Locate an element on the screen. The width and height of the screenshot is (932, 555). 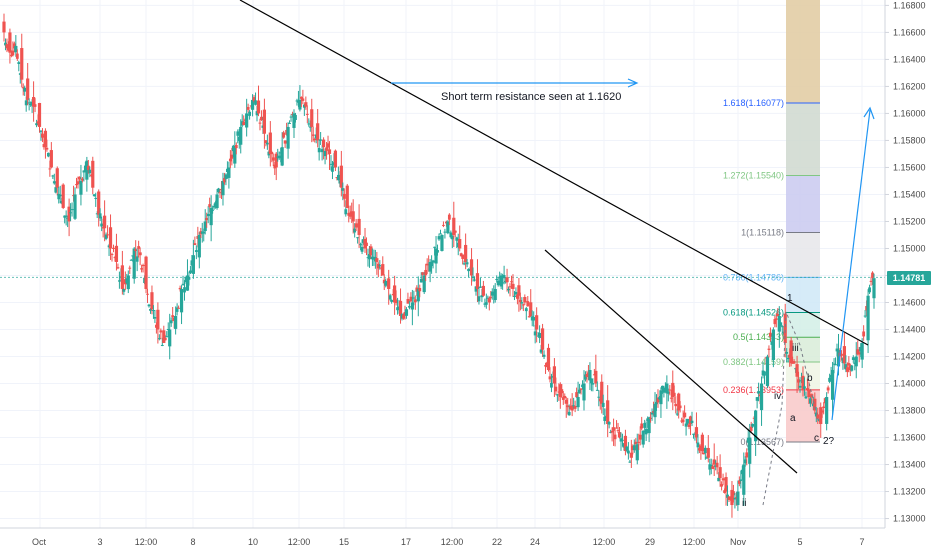
projection-arrow-line is located at coordinates (851, 265).